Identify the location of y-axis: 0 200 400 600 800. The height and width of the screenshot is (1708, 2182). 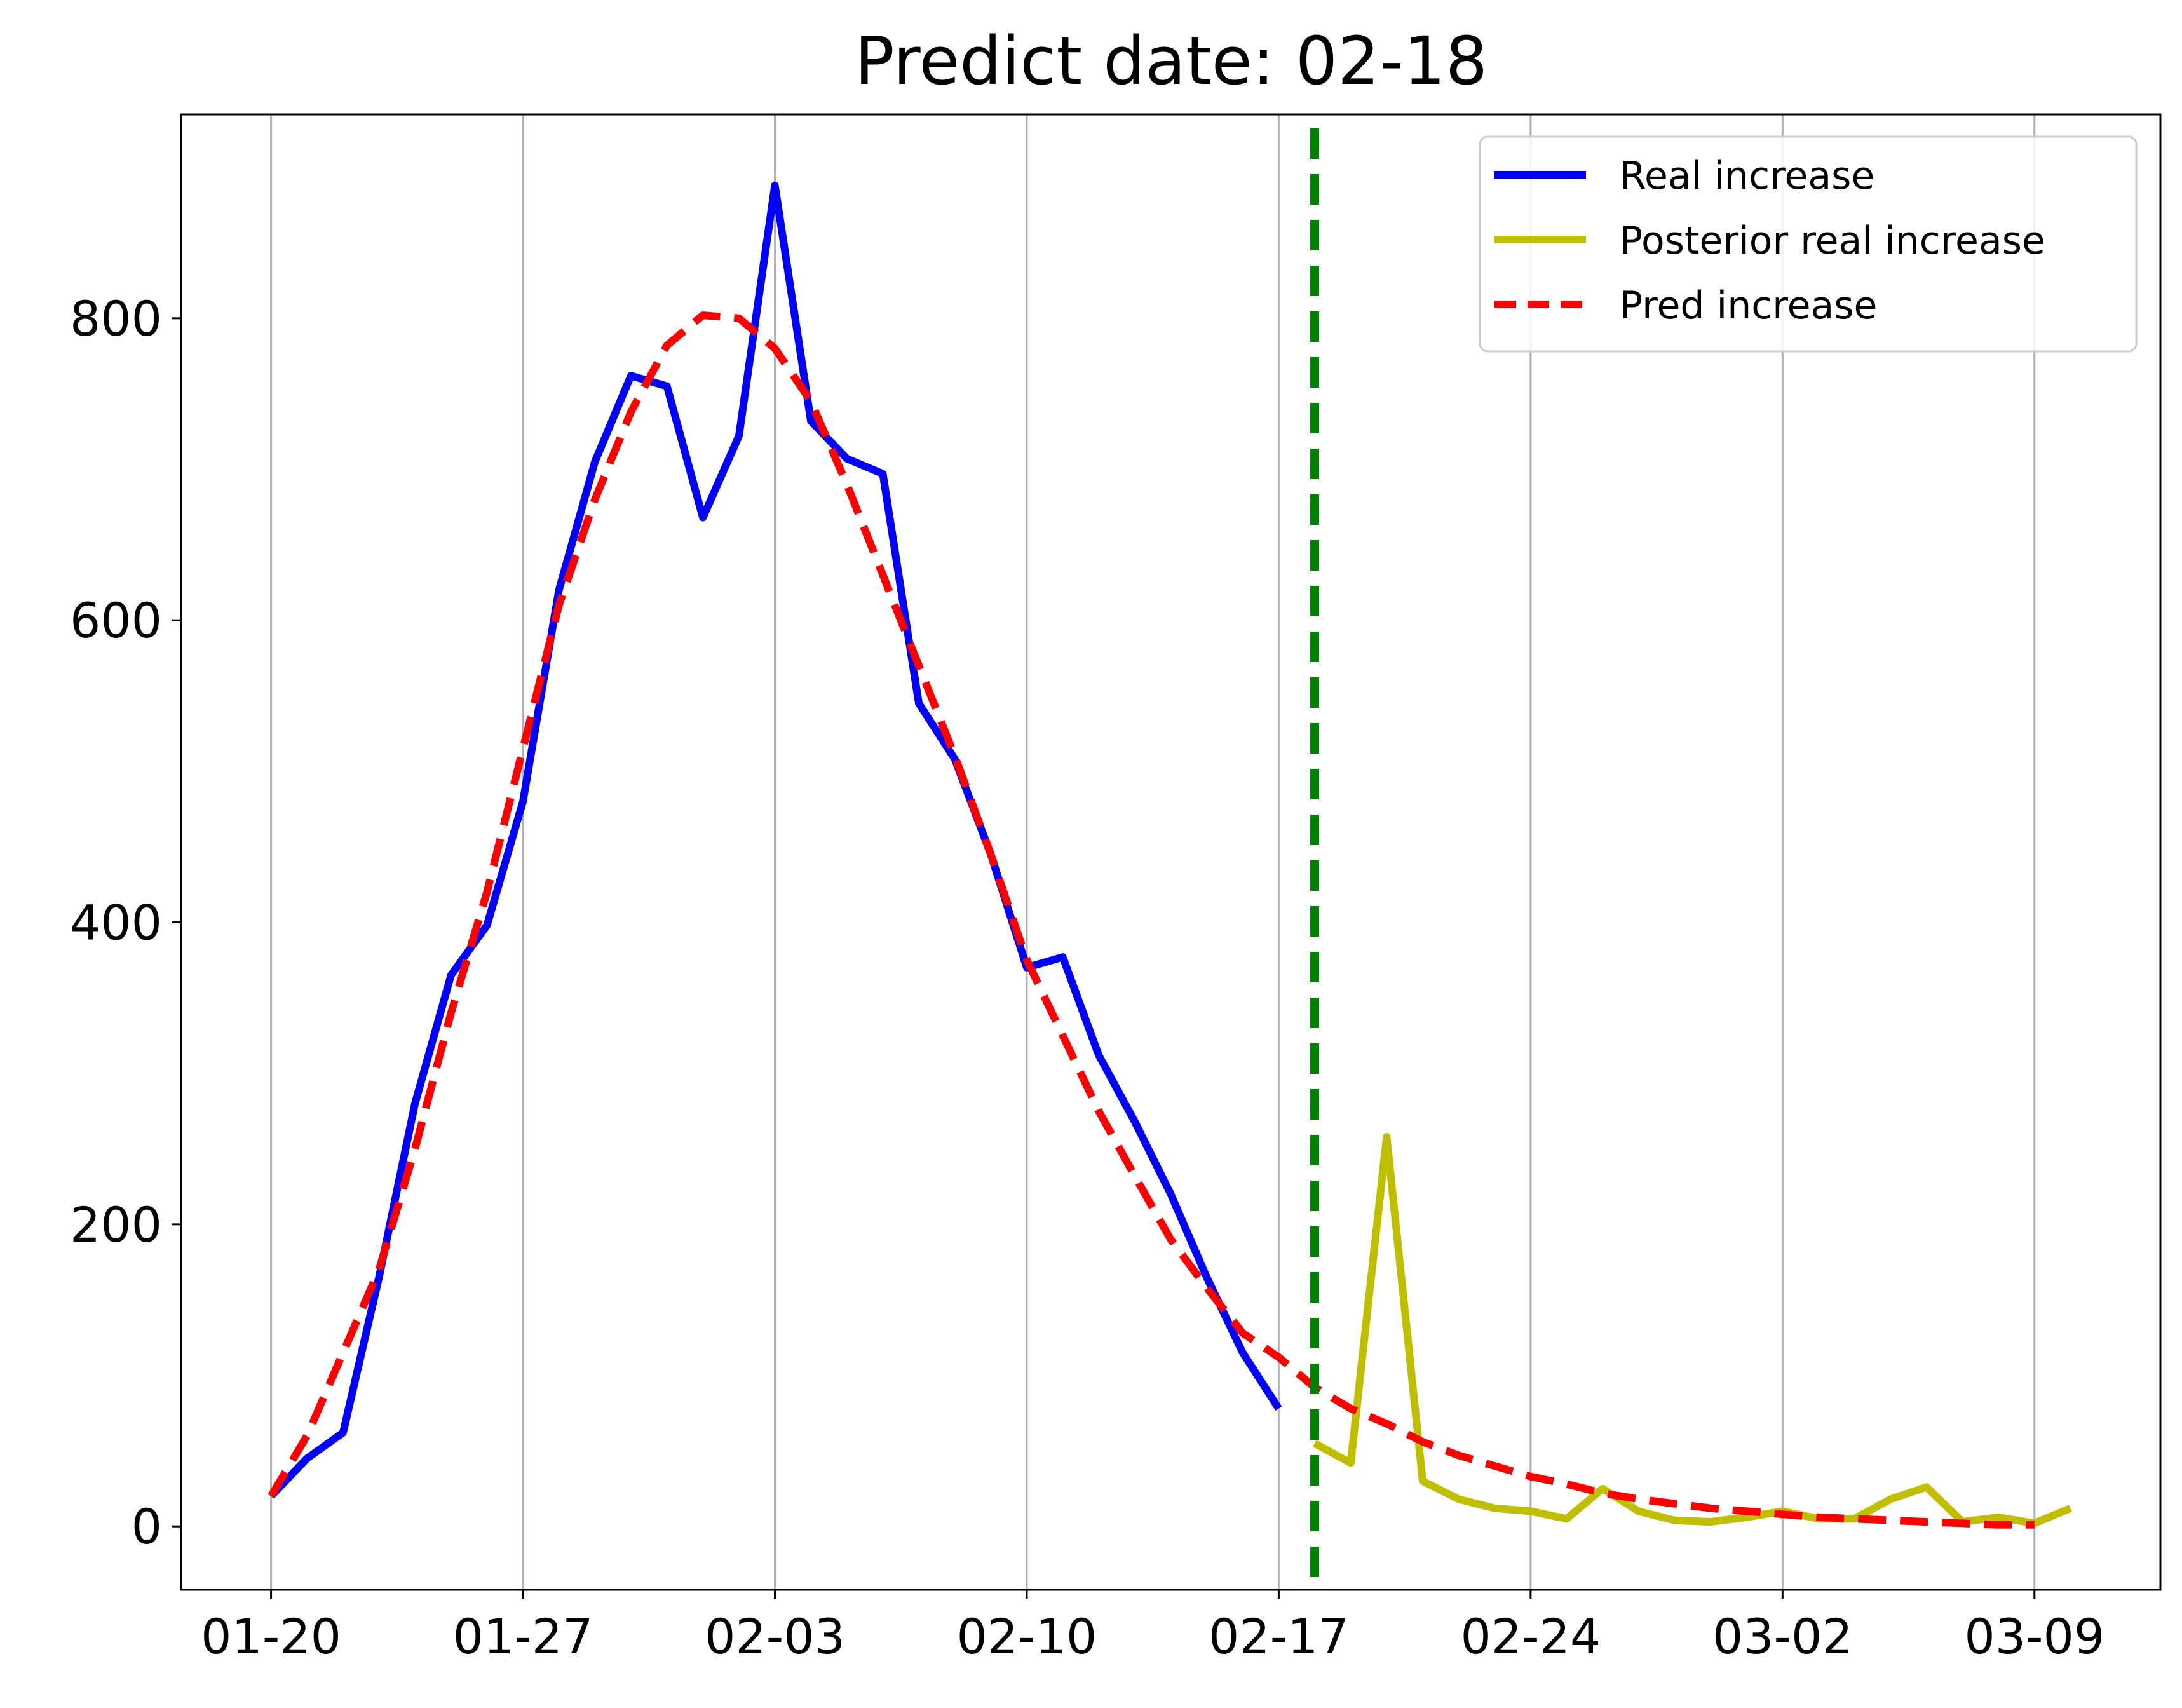
(125, 922).